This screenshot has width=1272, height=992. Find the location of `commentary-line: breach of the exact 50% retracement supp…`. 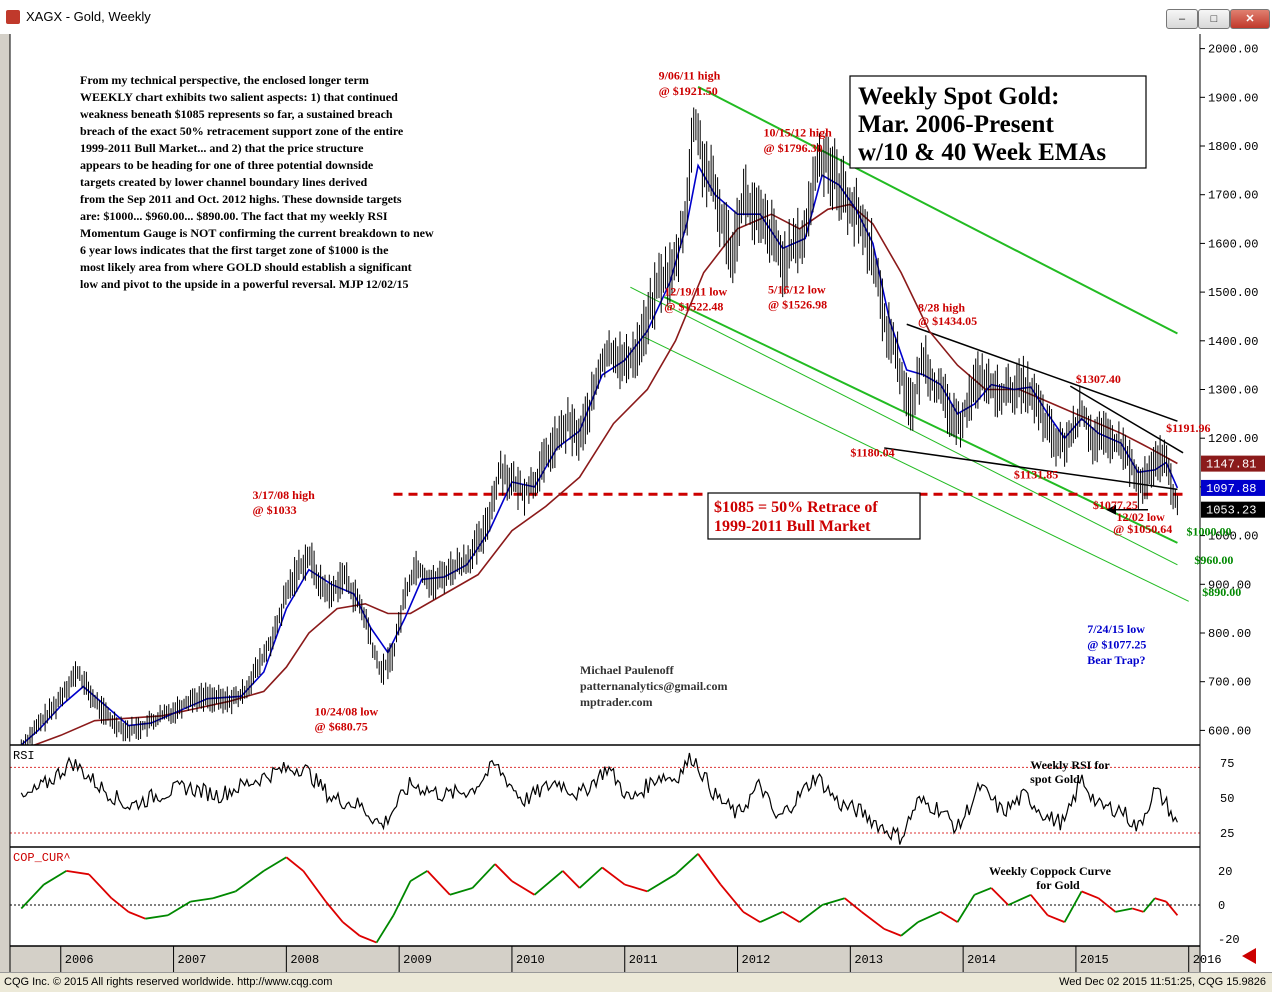

commentary-line: breach of the exact 50% retracement supp… is located at coordinates (242, 131).